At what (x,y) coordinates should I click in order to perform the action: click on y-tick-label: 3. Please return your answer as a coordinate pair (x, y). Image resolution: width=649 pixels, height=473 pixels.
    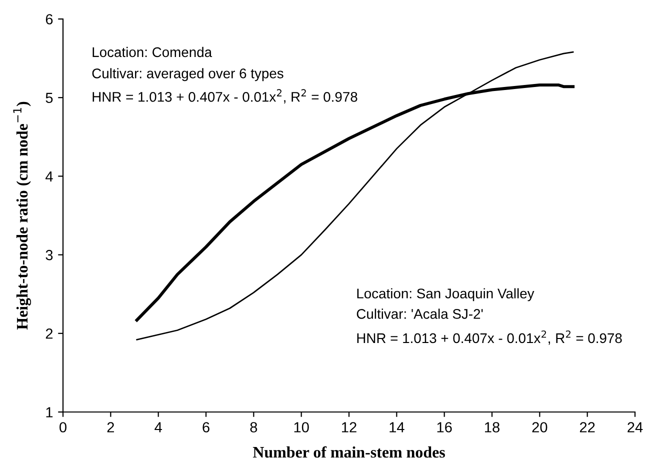
    Looking at the image, I should click on (49, 255).